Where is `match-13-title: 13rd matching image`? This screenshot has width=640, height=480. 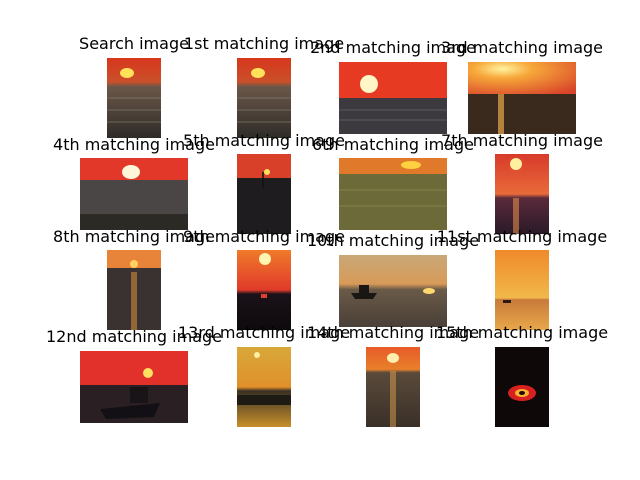
match-13-title: 13rd matching image is located at coordinates (264, 332).